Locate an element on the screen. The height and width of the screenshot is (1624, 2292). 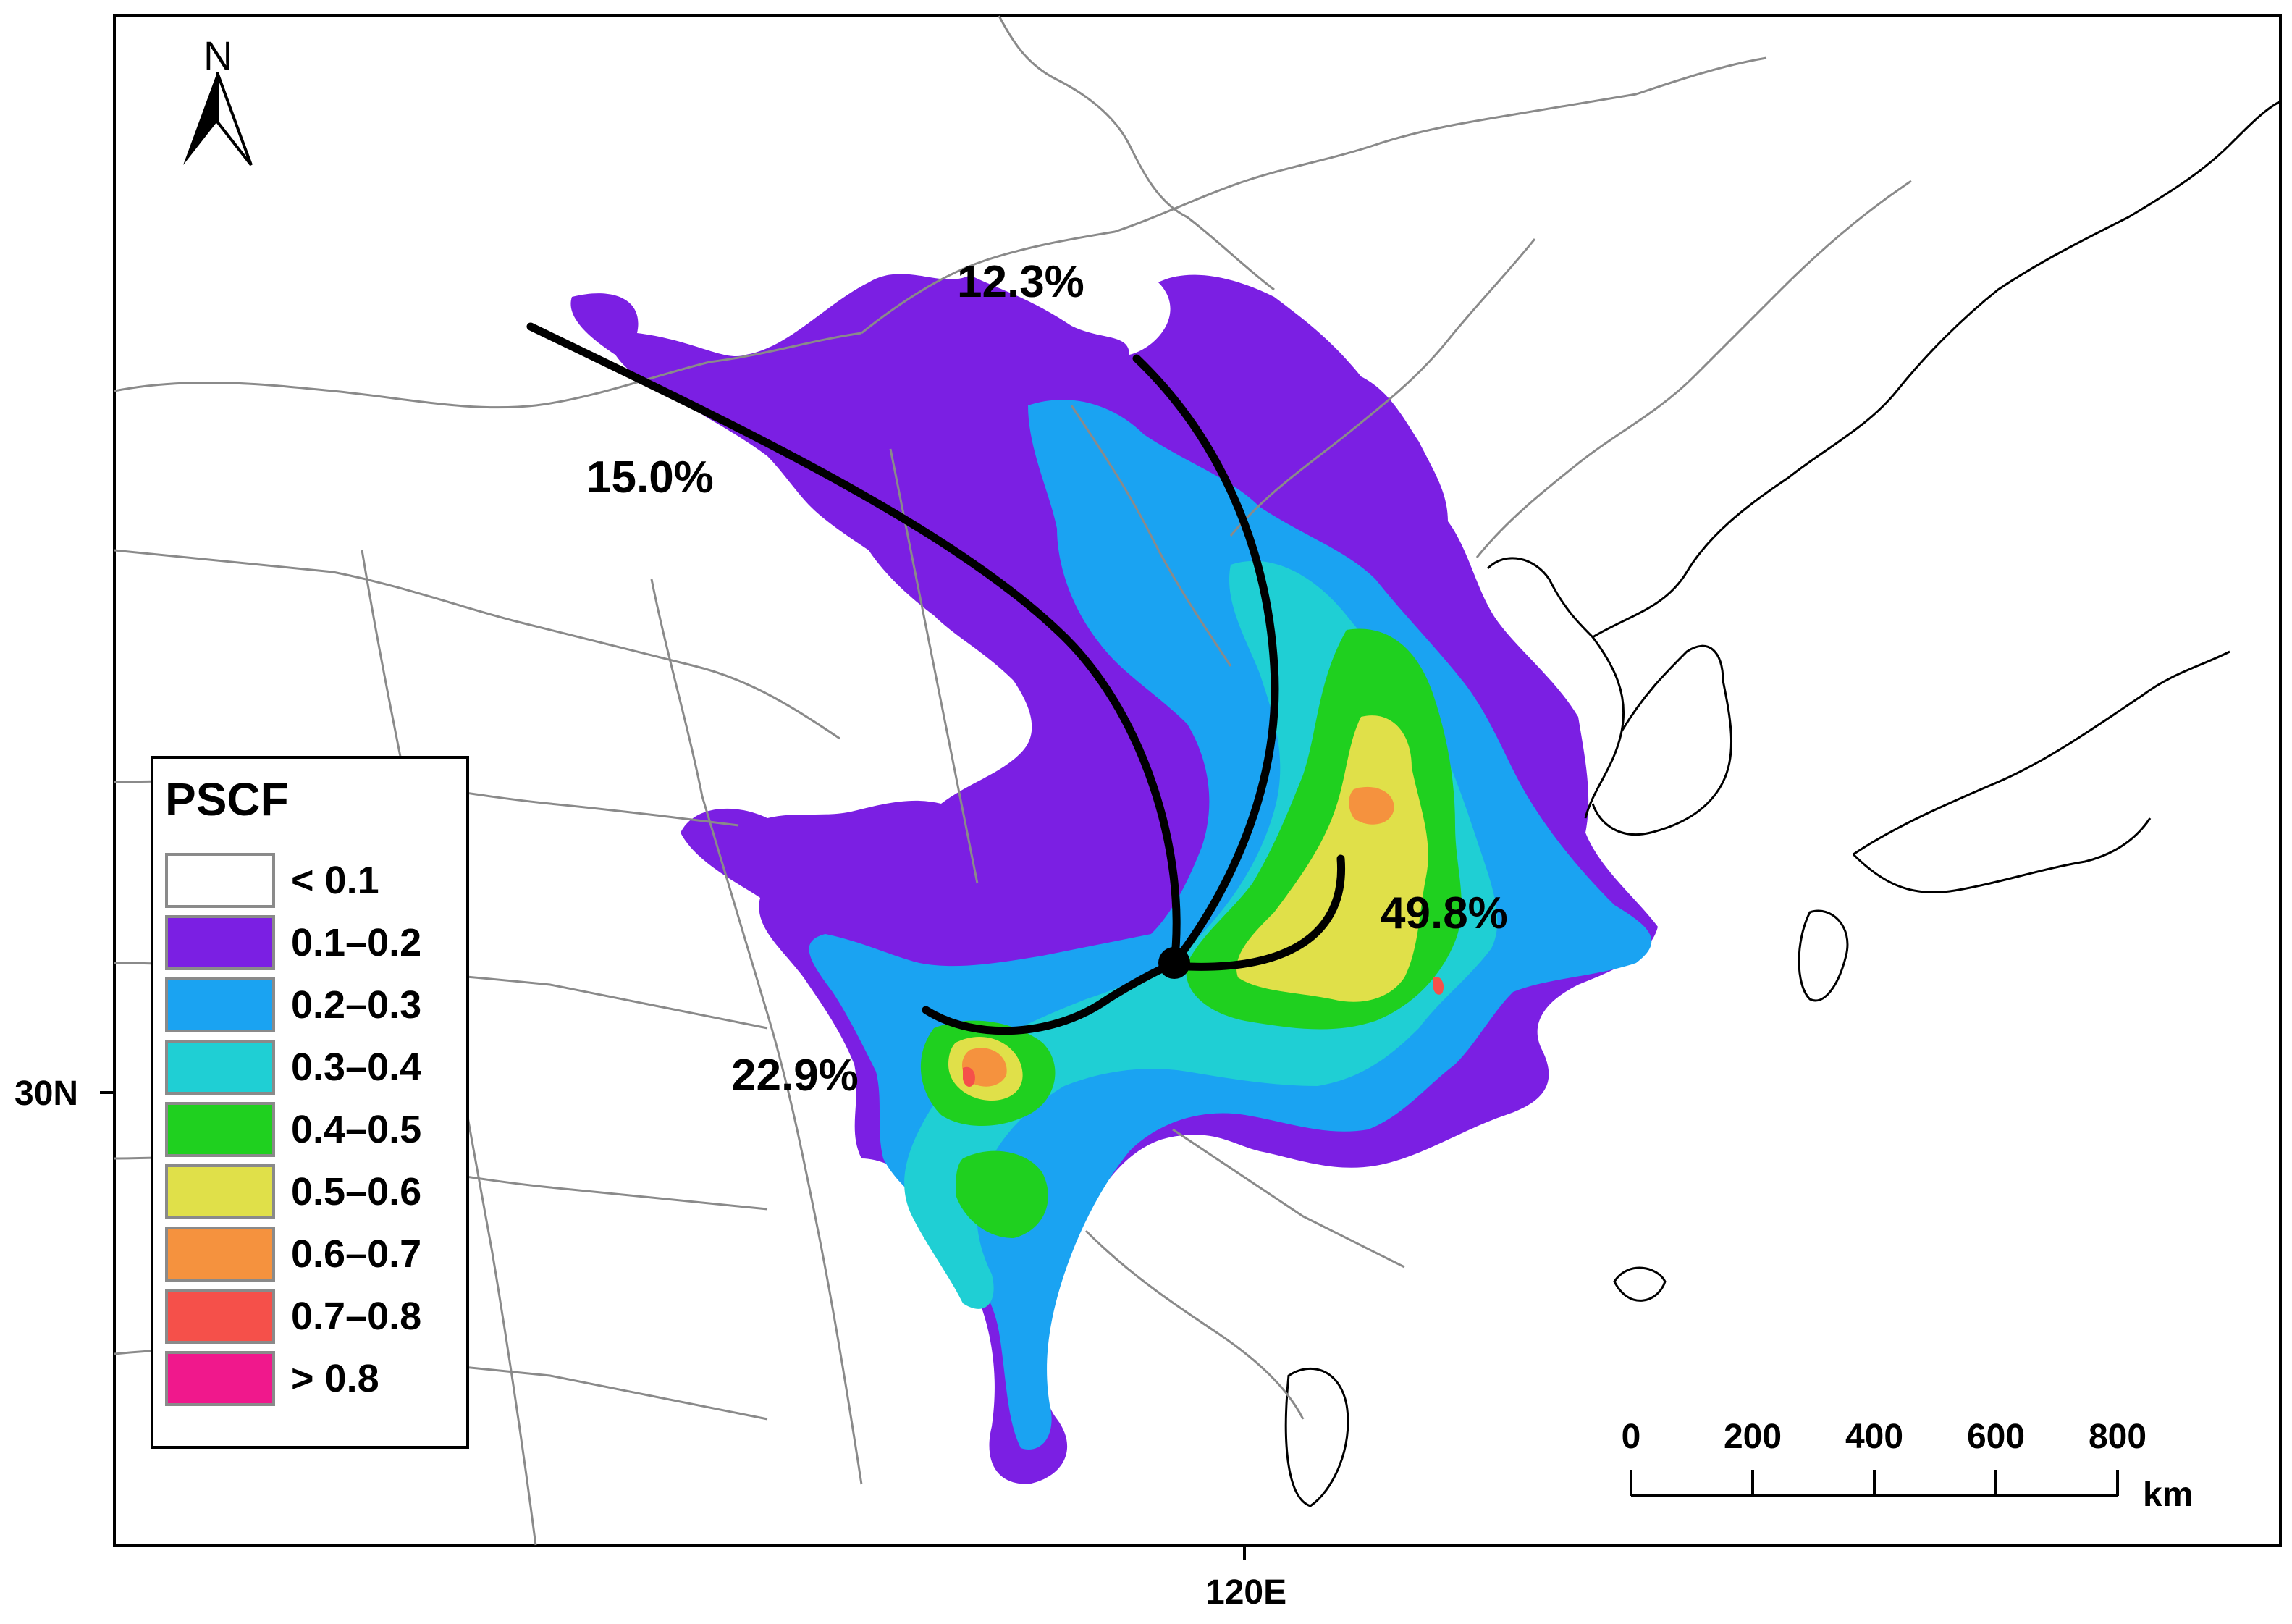
pscf-band-0.7-0.8-e is located at coordinates (1438, 986).